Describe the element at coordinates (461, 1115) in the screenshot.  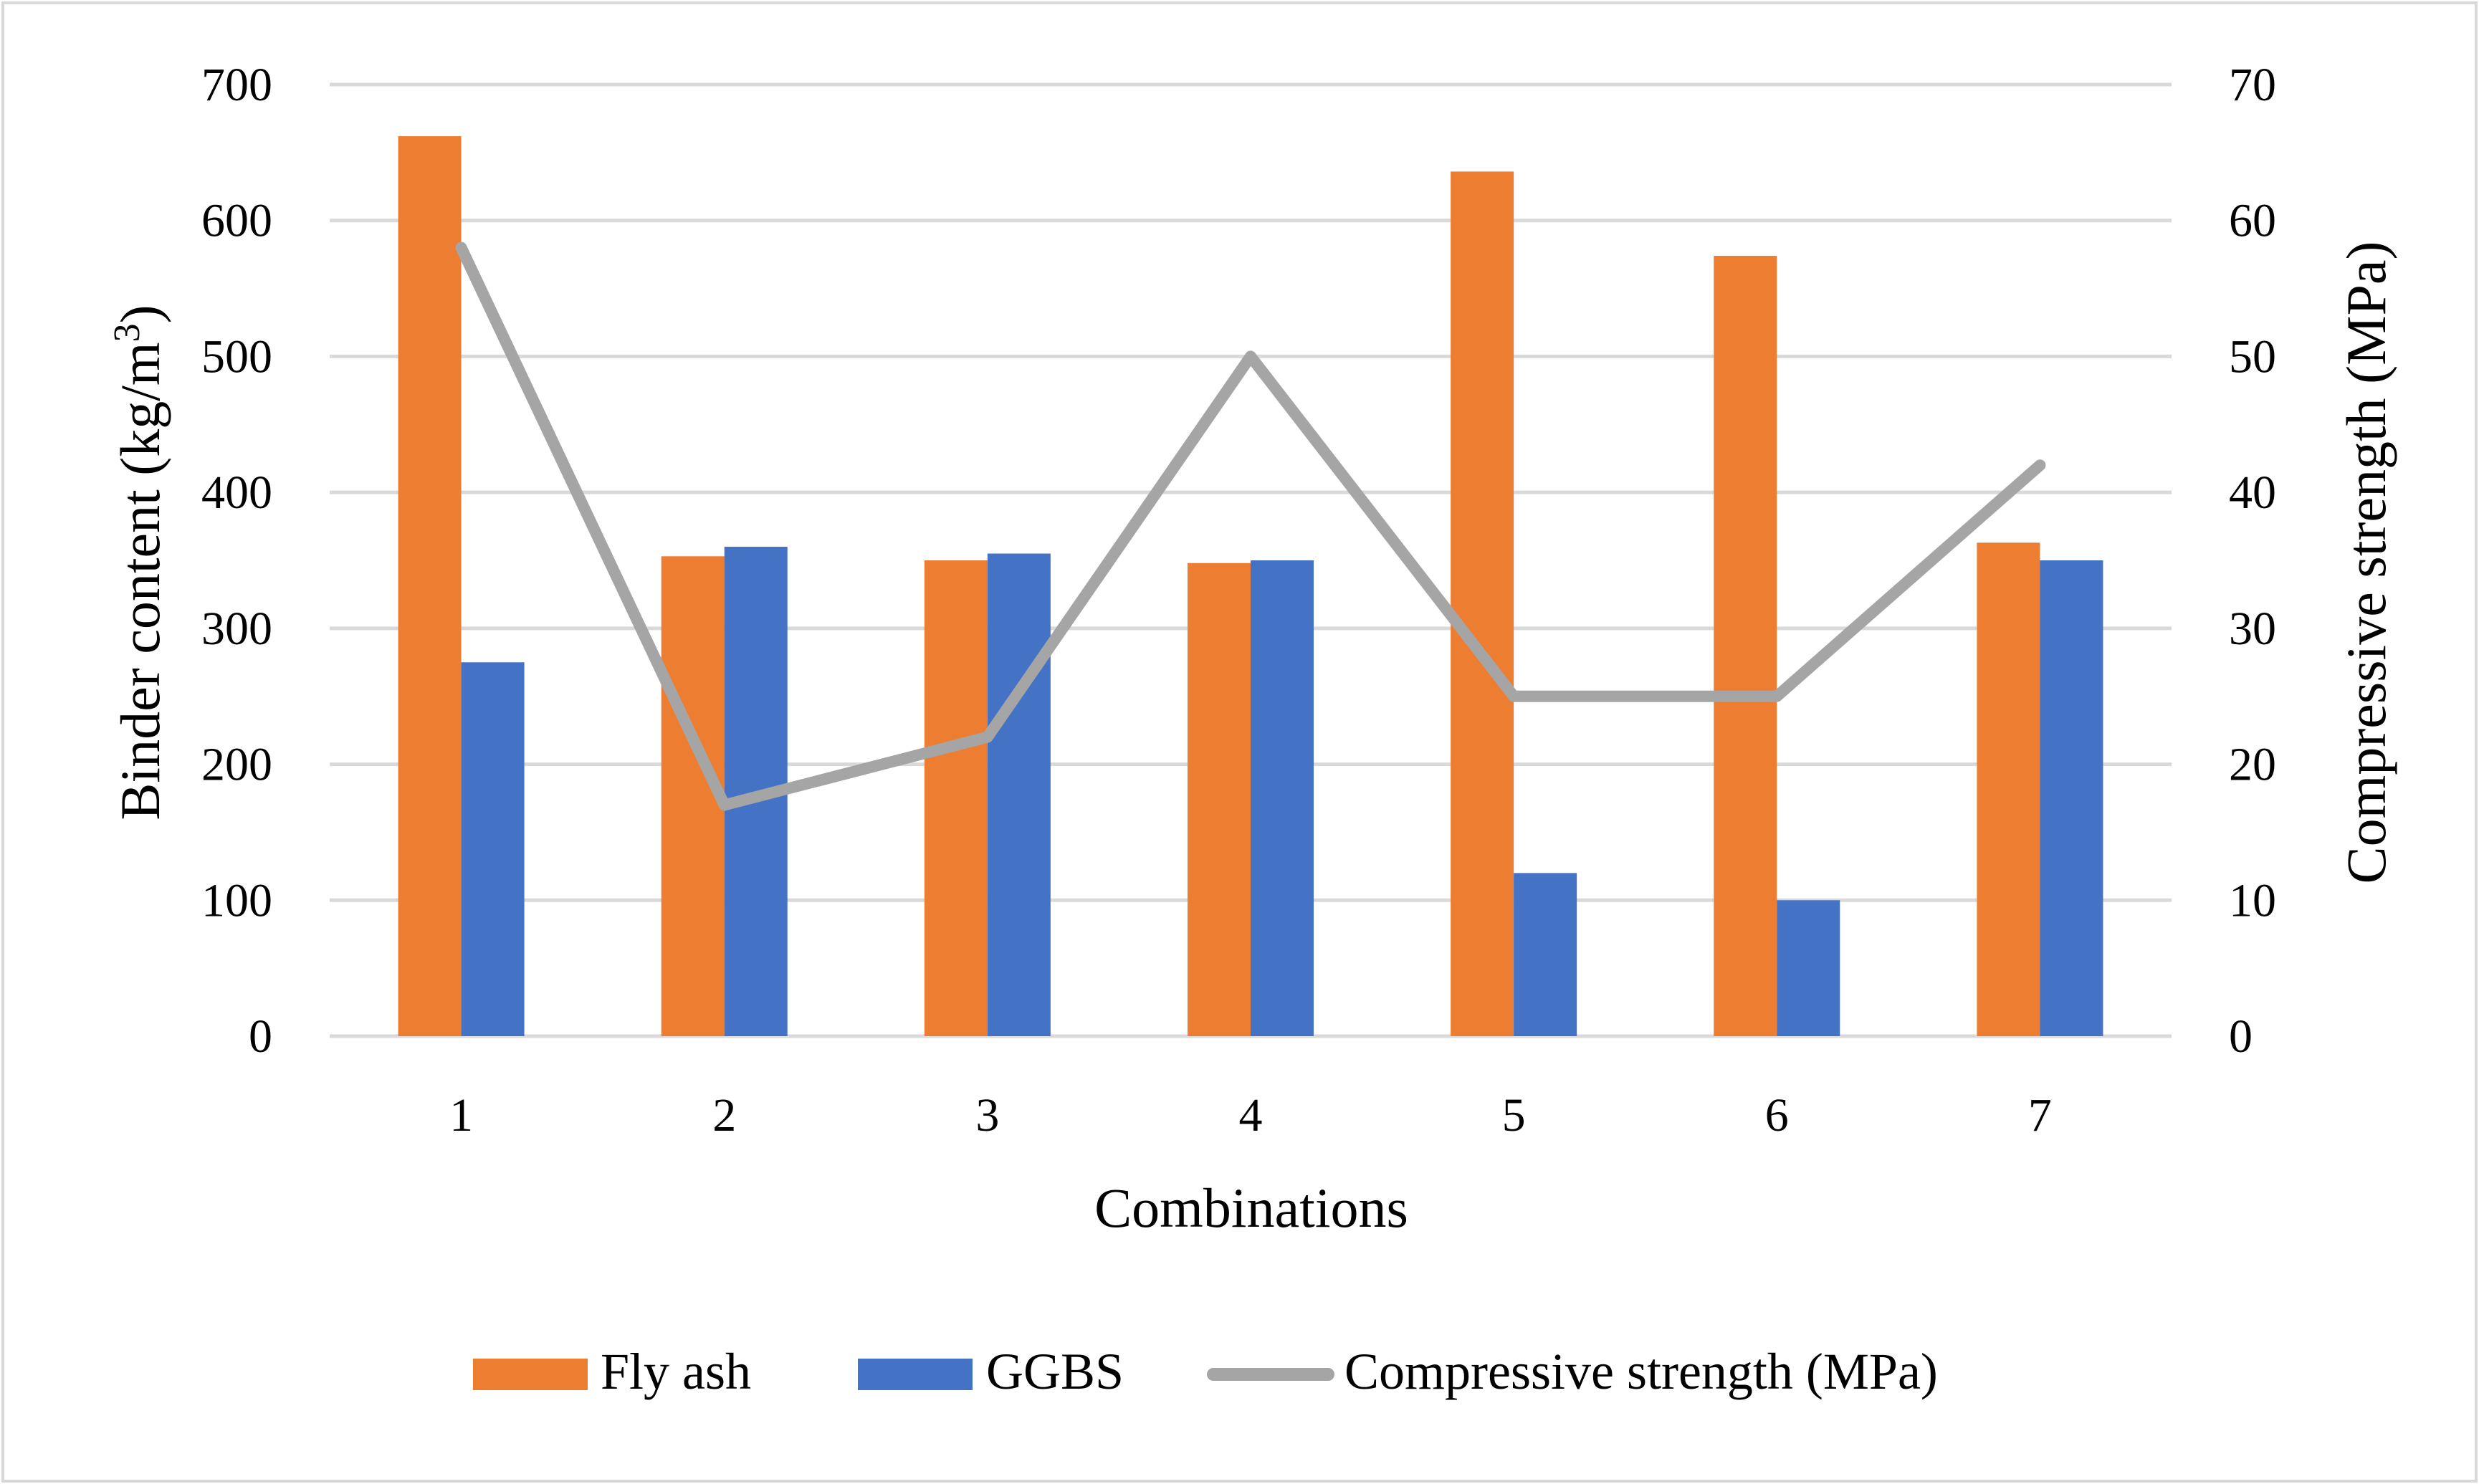
I see `x-tick-label-1: 1` at that location.